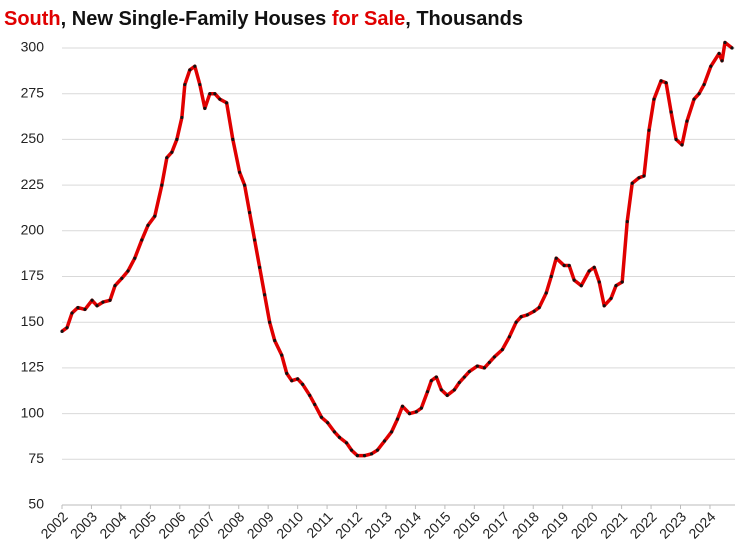 The width and height of the screenshot is (748, 560). What do you see at coordinates (33, 275) in the screenshot?
I see `y-tick-label: 175` at bounding box center [33, 275].